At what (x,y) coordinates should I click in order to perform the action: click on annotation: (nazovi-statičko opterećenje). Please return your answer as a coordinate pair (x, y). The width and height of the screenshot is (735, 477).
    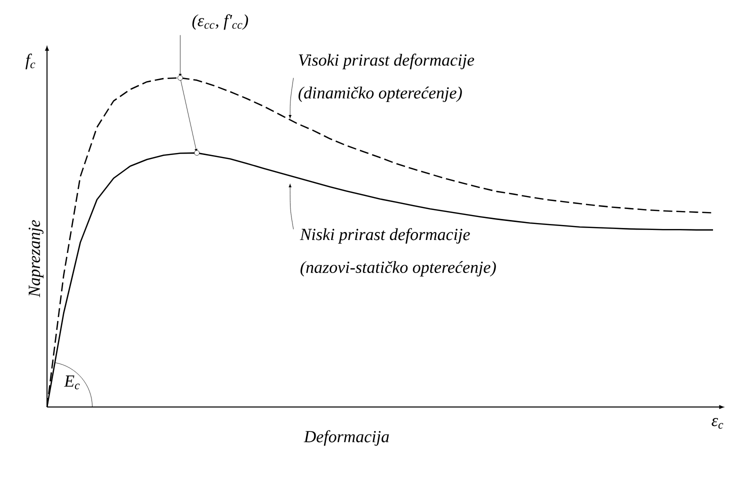
    Looking at the image, I should click on (398, 268).